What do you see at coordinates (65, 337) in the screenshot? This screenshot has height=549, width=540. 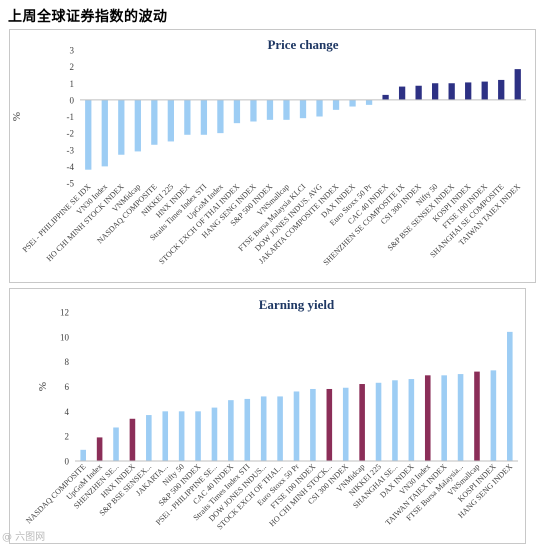 I see `y-tick-label: 10` at bounding box center [65, 337].